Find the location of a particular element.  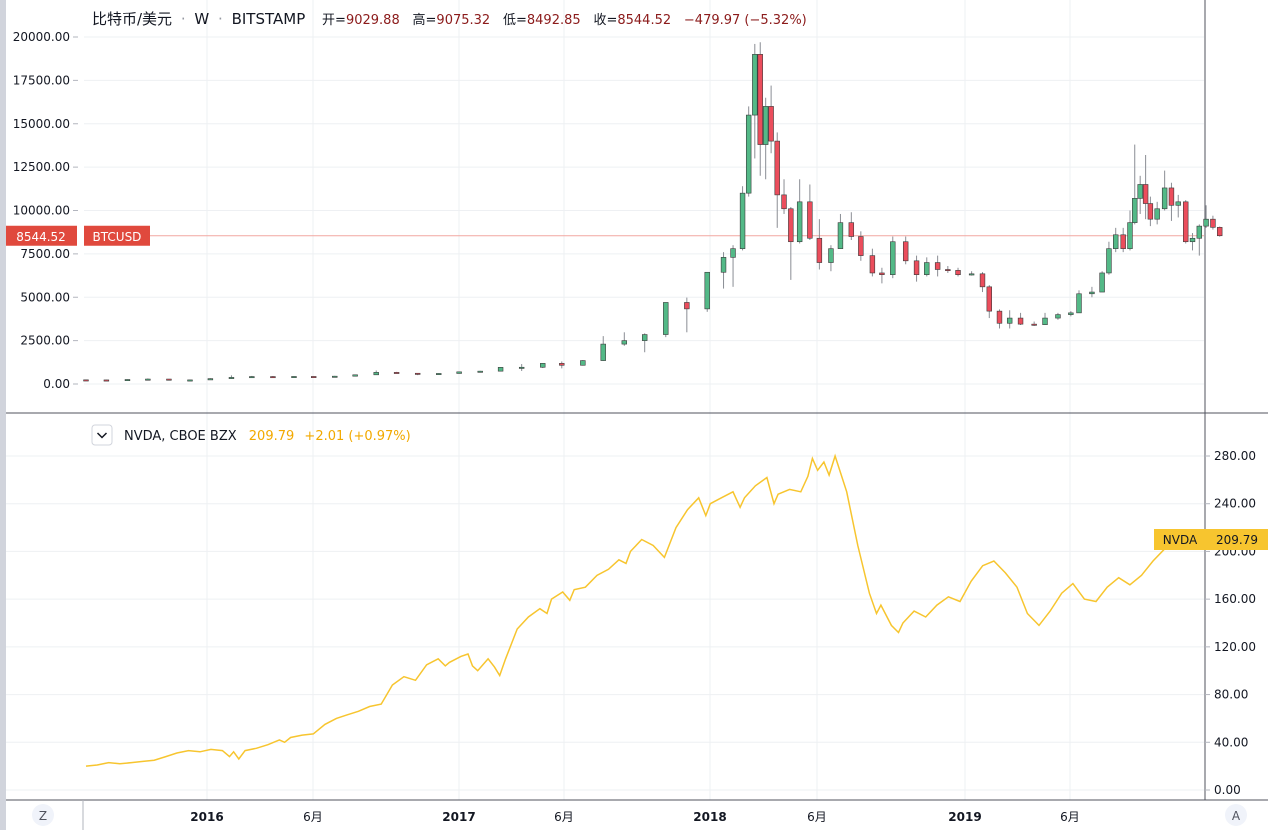

nvda-y-tick-label: 0.00 is located at coordinates (1227, 790).